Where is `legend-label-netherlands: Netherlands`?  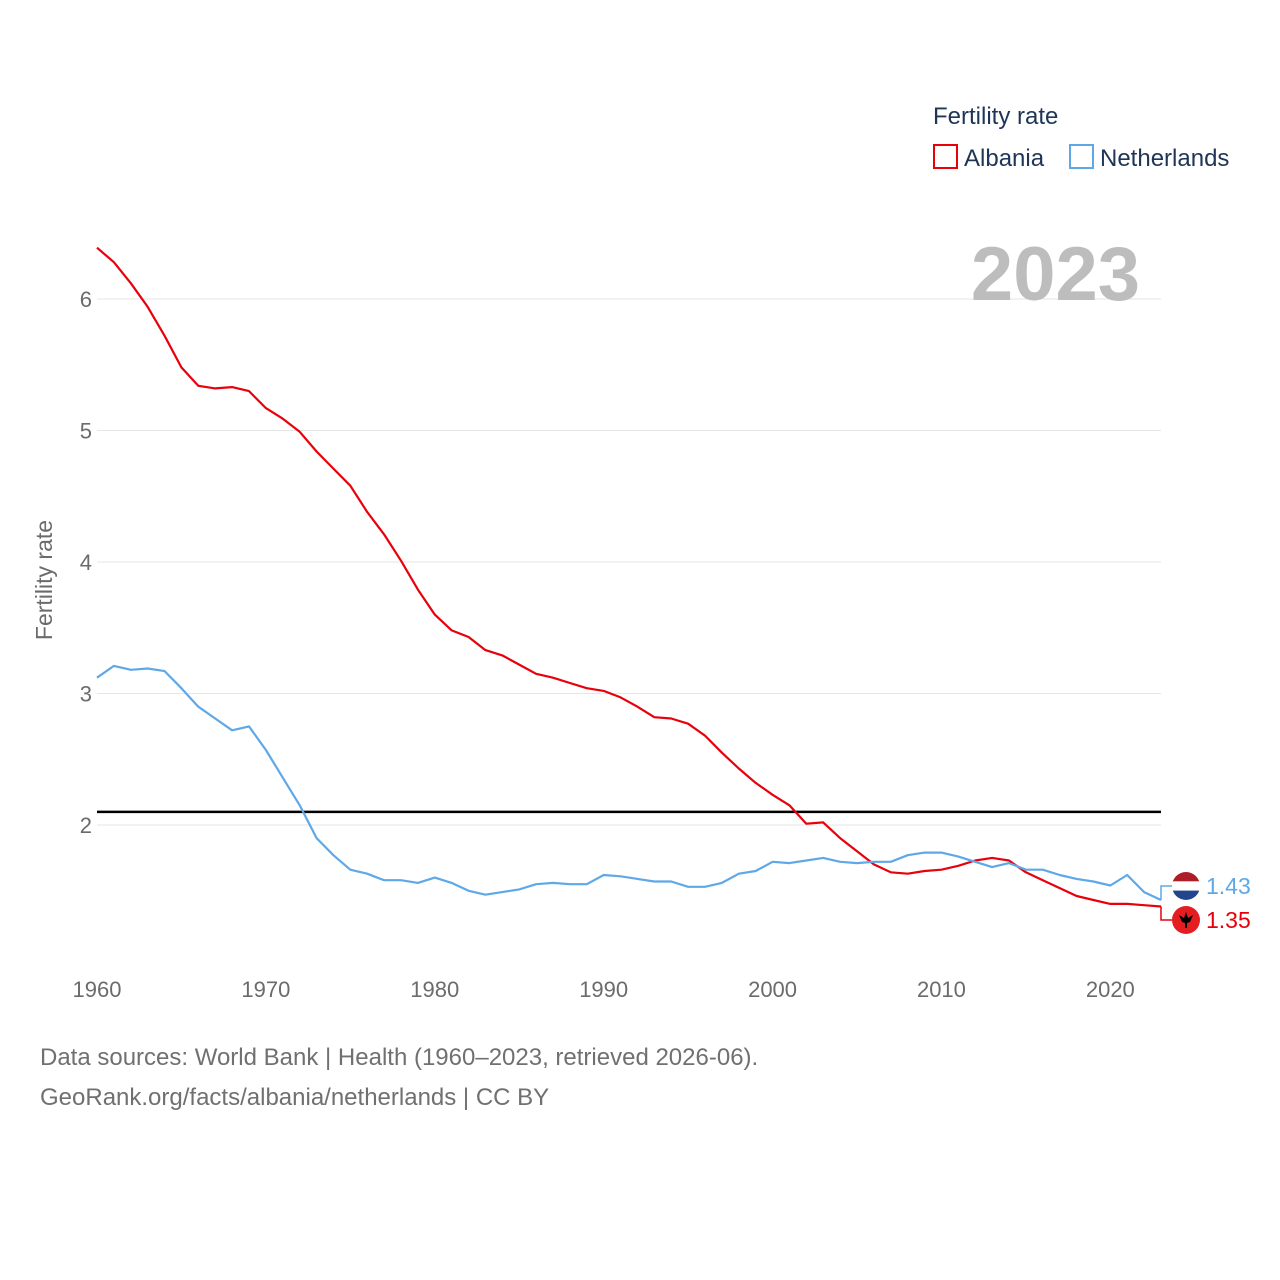 legend-label-netherlands: Netherlands is located at coordinates (1164, 158).